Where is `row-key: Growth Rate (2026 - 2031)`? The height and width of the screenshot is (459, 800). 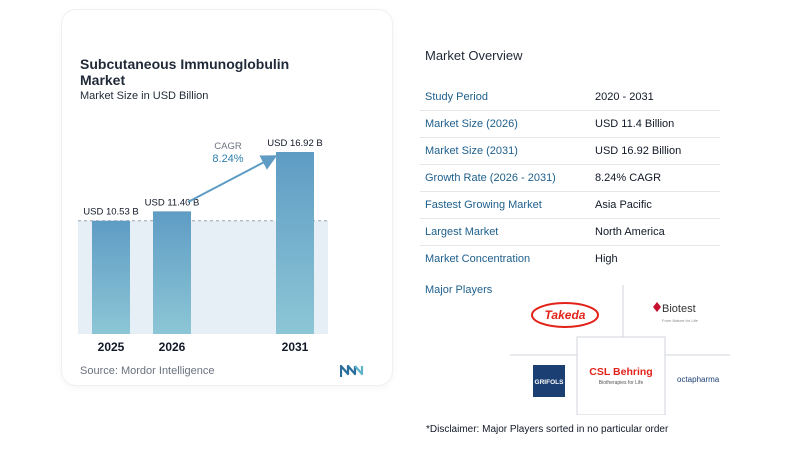
row-key: Growth Rate (2026 - 2031) is located at coordinates (490, 178).